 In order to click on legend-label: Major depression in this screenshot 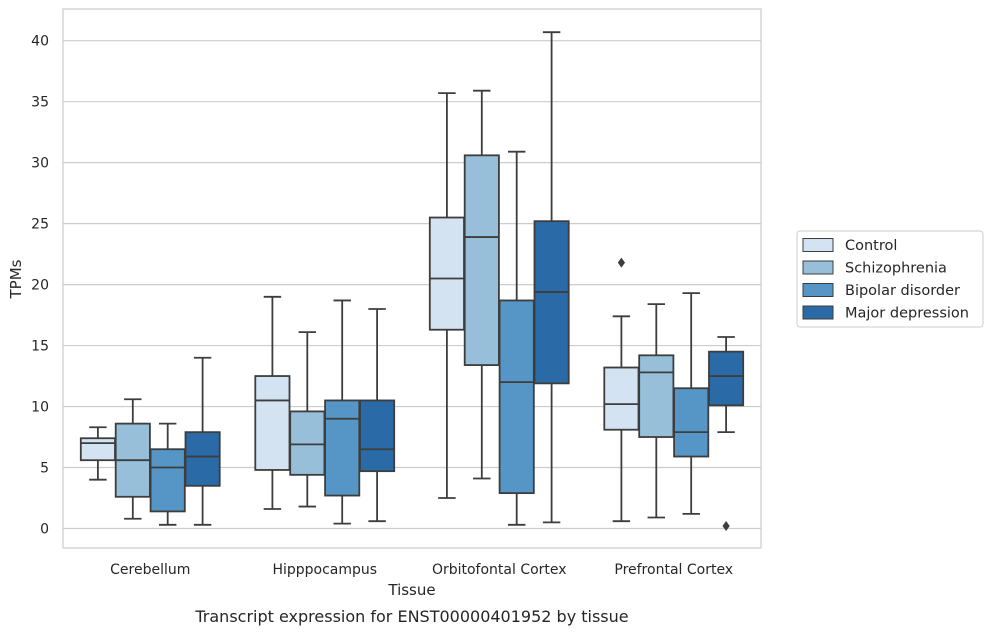, I will do `click(907, 314)`.